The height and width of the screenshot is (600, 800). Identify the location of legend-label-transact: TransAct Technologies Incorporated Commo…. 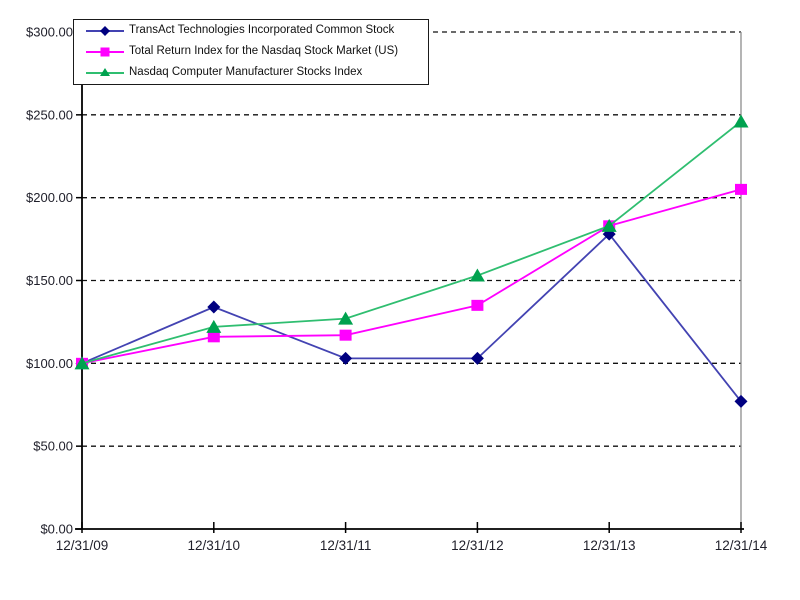
(262, 30).